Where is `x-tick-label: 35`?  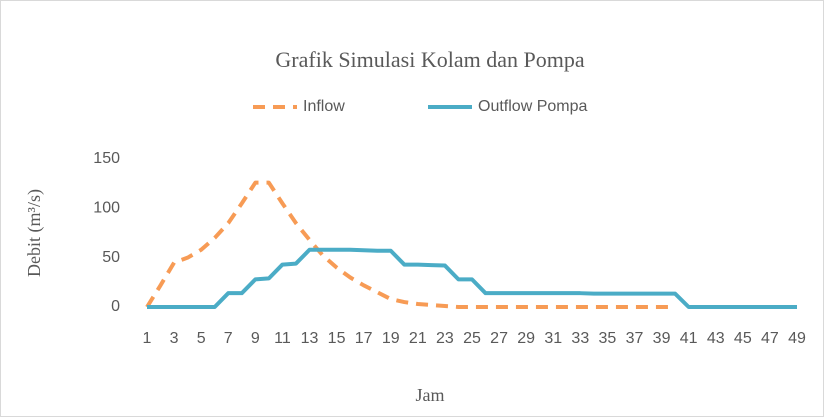
x-tick-label: 35 is located at coordinates (608, 338).